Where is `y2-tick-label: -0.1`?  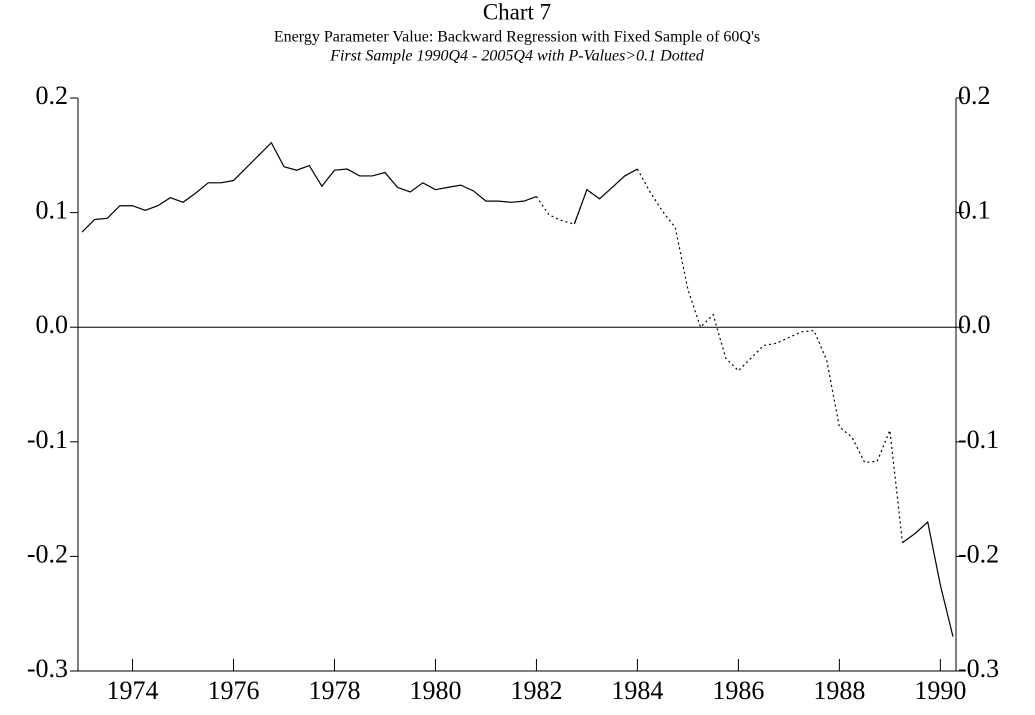
y2-tick-label: -0.1 is located at coordinates (978, 439).